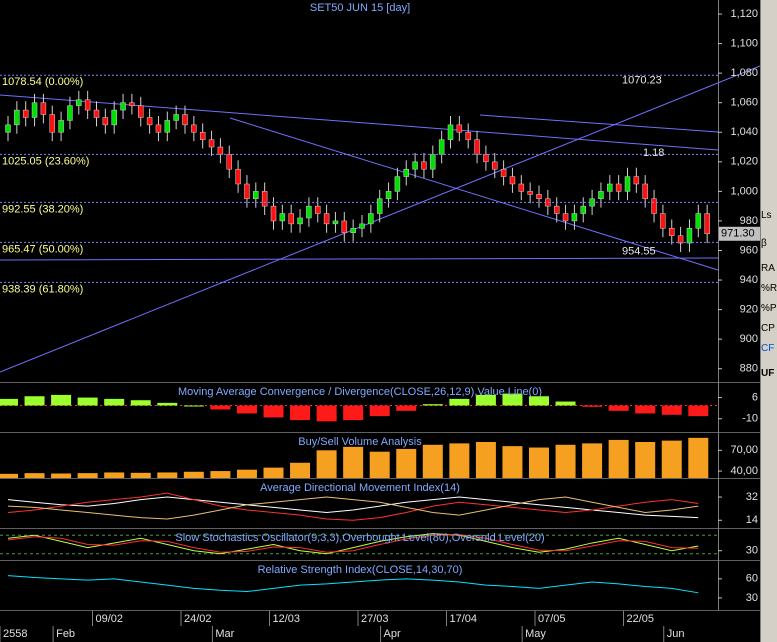 The height and width of the screenshot is (642, 777). I want to click on last-price-label: 971.30, so click(738, 234).